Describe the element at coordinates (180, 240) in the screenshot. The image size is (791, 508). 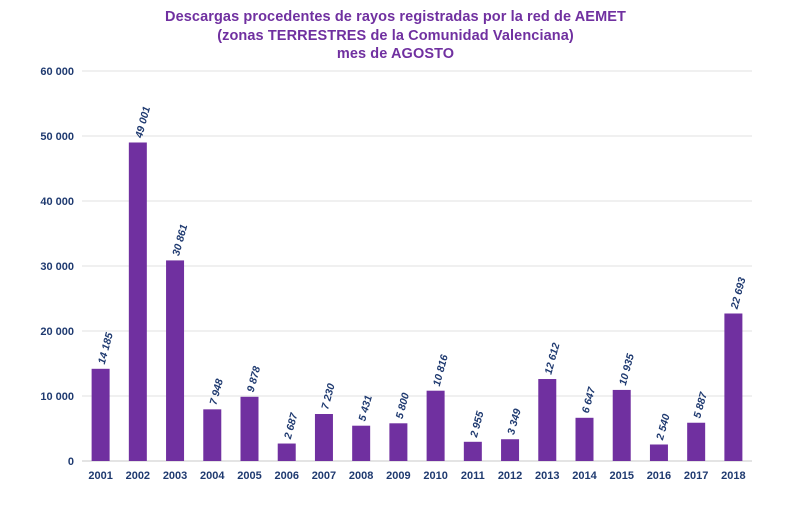
I see `data-label-2003: 30 861` at that location.